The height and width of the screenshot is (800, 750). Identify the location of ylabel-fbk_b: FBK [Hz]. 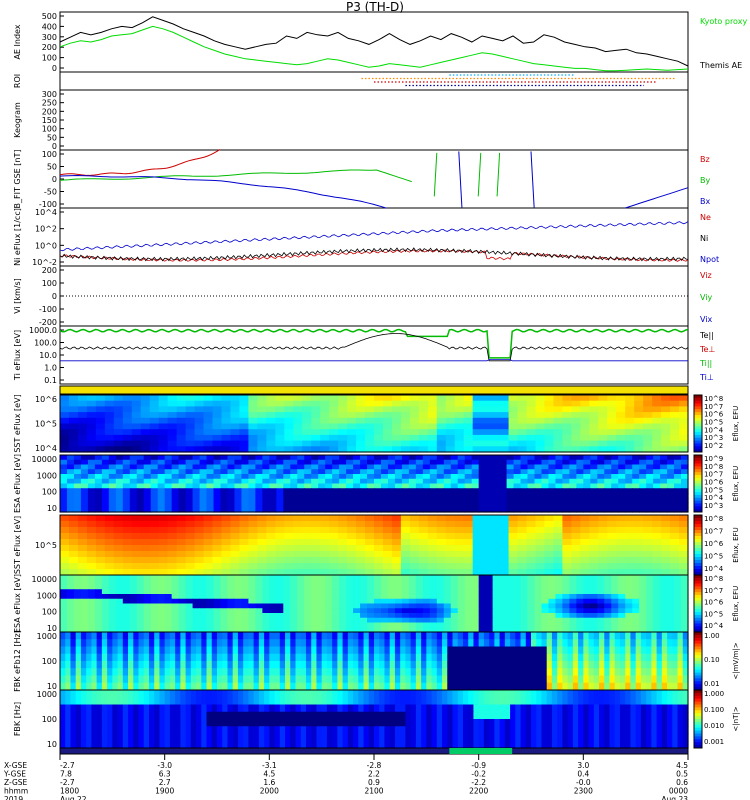
(17, 719).